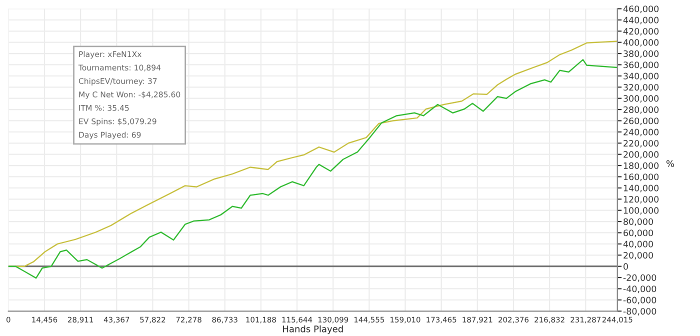 The width and height of the screenshot is (700, 336). I want to click on y-tick-label: 40,000, so click(638, 244).